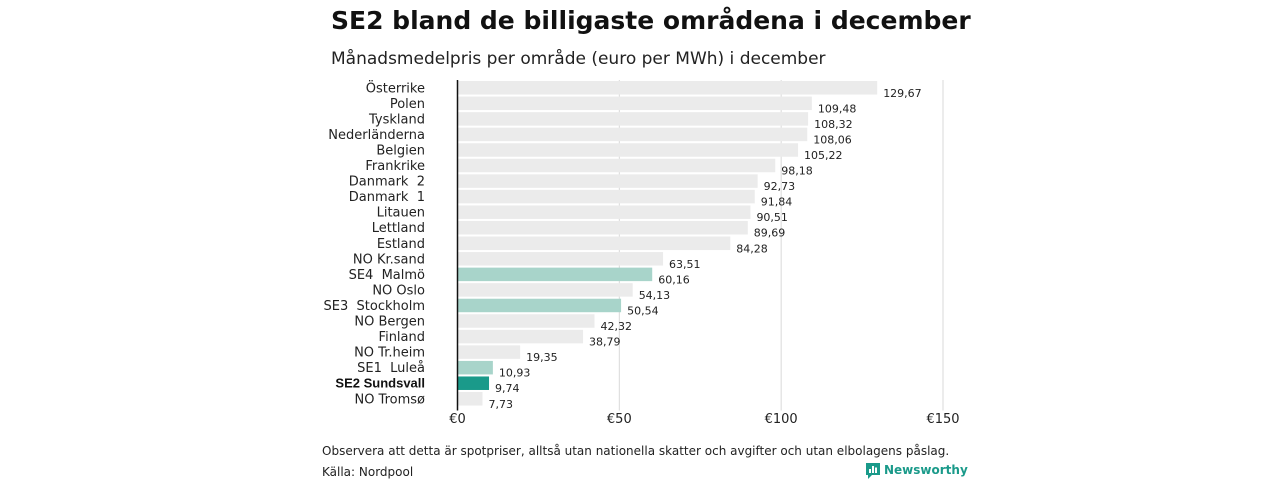  I want to click on category-label: Estland, so click(401, 244).